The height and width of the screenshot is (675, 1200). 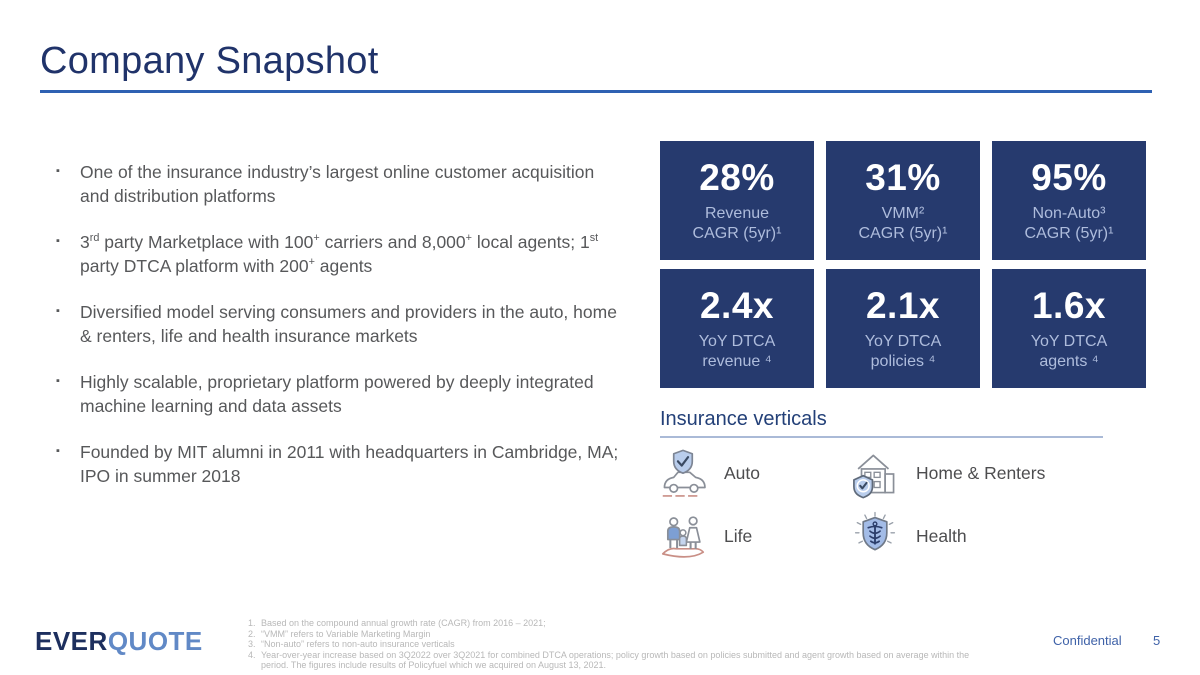 What do you see at coordinates (737, 200) in the screenshot?
I see `stat-box-revenue-cagr: 28% Revenue CAGR (5yr)¹` at bounding box center [737, 200].